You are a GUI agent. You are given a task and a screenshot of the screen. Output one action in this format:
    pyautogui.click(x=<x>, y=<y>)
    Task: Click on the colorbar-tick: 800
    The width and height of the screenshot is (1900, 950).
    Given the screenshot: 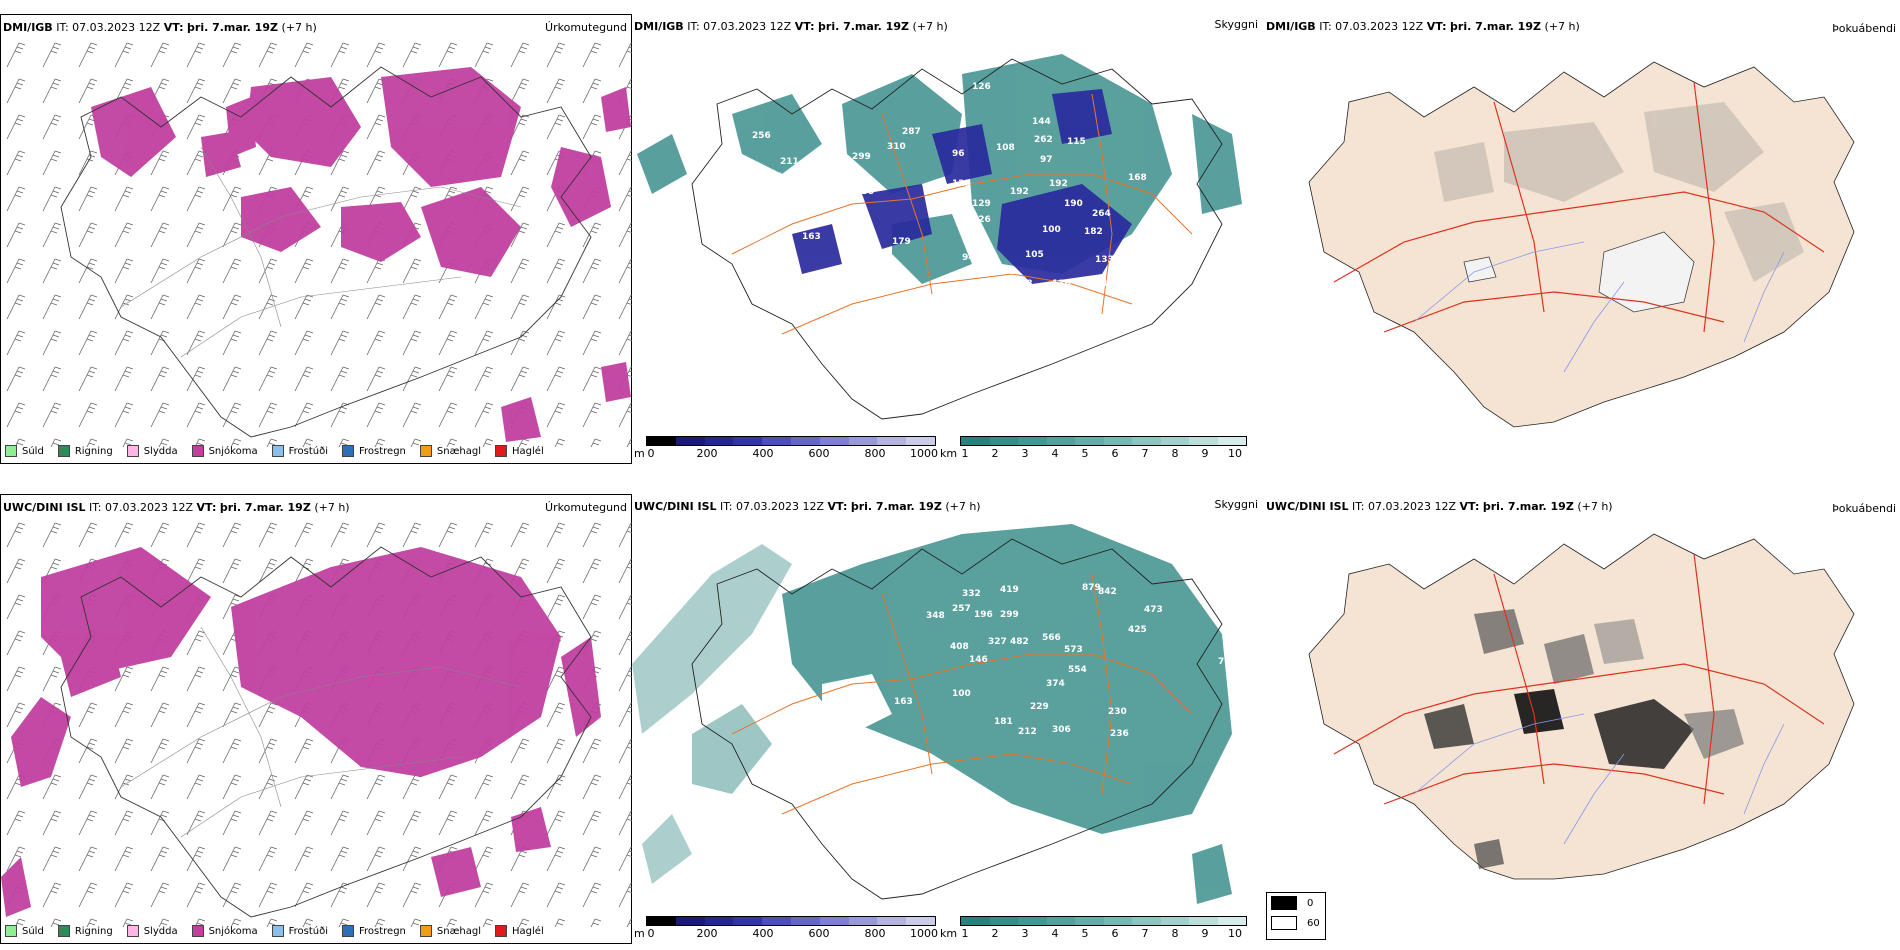 What is the action you would take?
    pyautogui.click(x=875, y=933)
    